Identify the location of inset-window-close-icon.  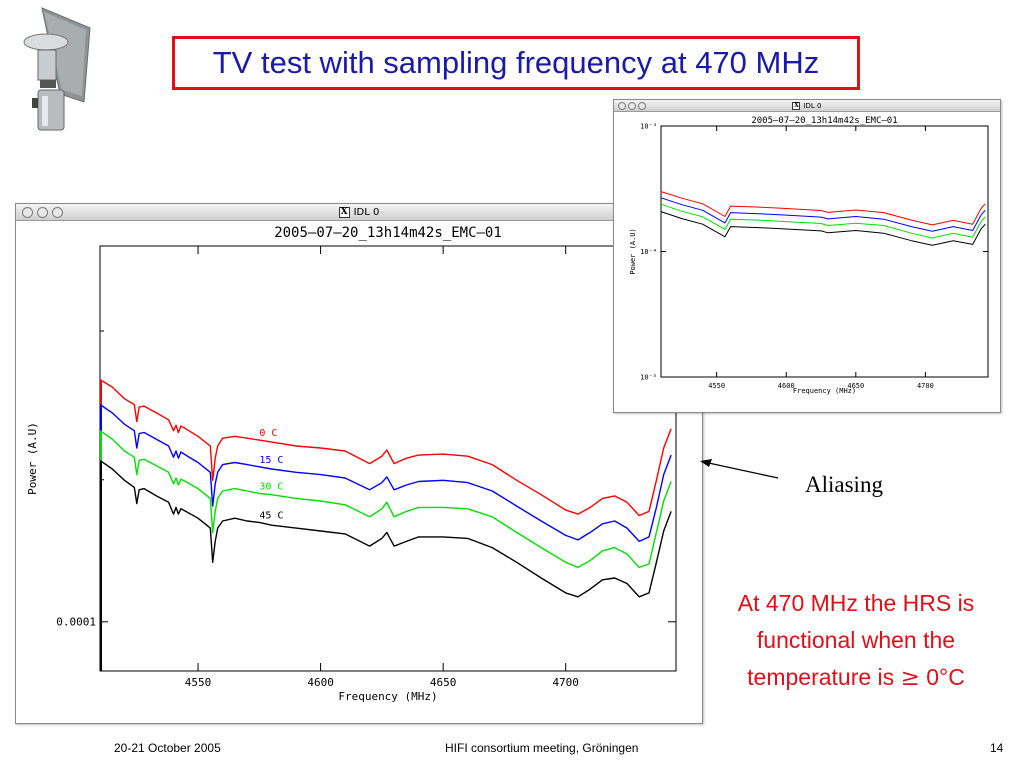
(622, 105).